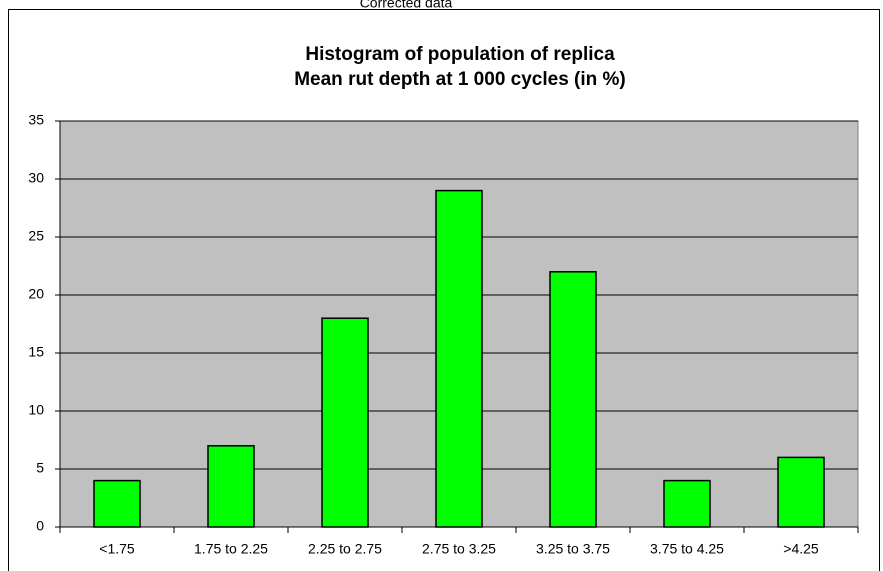  Describe the element at coordinates (40, 526) in the screenshot. I see `y-tick-label: 0` at that location.